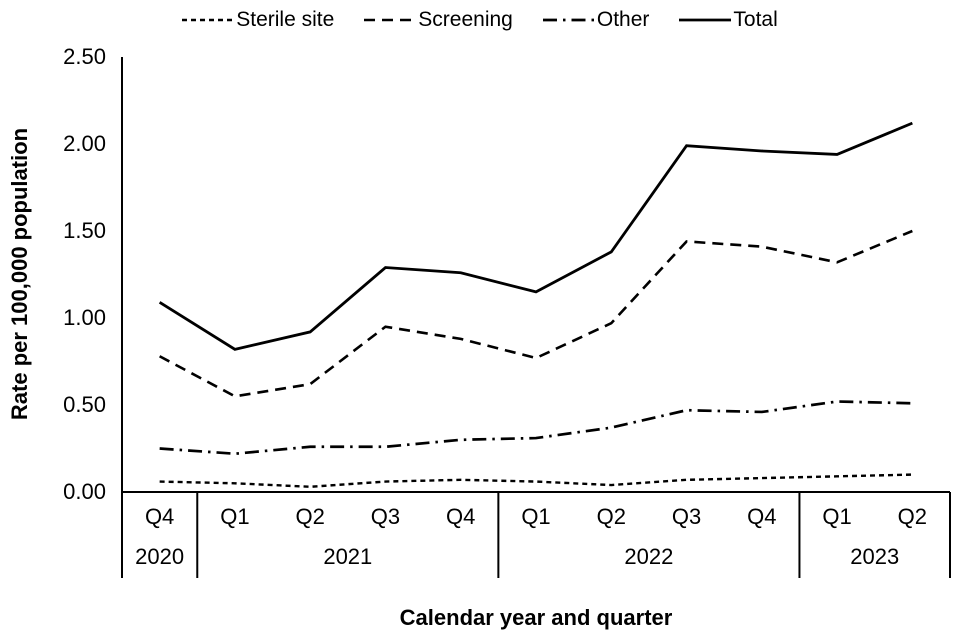 This screenshot has width=960, height=640. I want to click on y-tick-label: 1.00, so click(84, 317).